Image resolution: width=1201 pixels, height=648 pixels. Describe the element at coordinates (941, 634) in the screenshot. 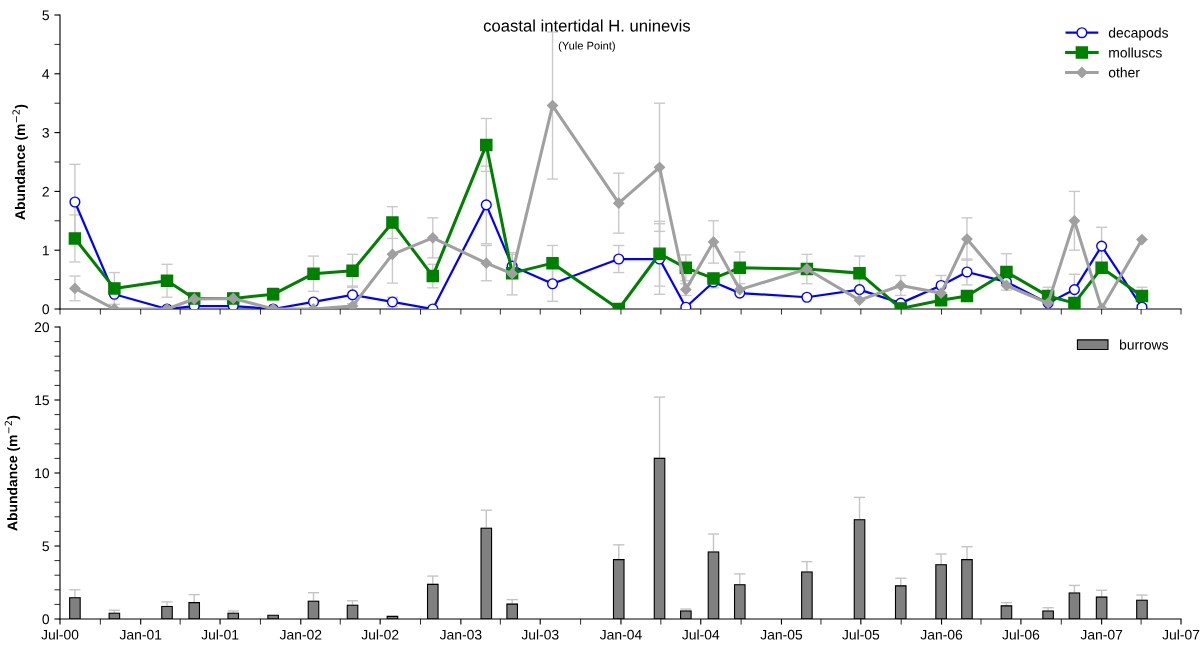

I see `x-tick-label: Jan-06` at that location.